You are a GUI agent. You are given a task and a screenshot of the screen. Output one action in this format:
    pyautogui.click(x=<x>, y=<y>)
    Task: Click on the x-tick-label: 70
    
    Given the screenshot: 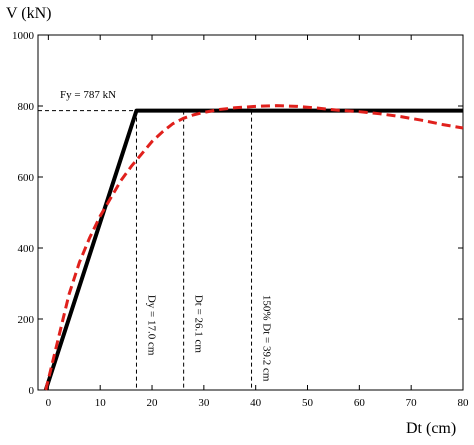 What is the action you would take?
    pyautogui.click(x=412, y=403)
    